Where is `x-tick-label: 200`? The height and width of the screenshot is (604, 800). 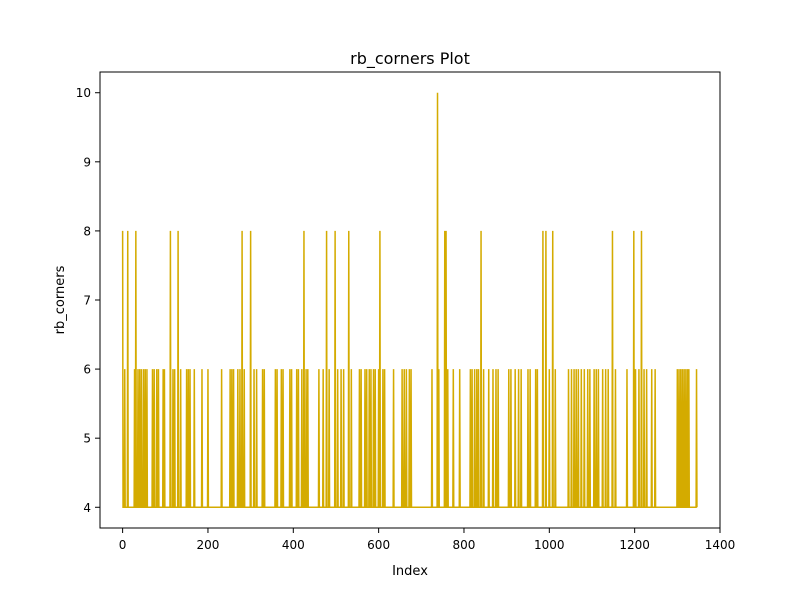
x-tick-label: 200 is located at coordinates (208, 545).